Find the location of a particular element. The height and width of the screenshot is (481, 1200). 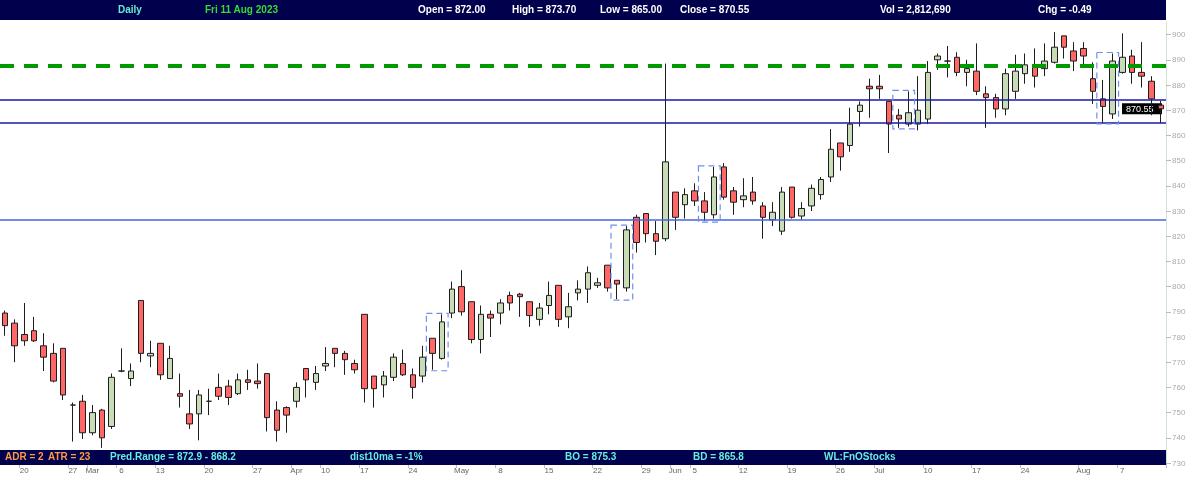

x-tick-label: Jun is located at coordinates (675, 470).